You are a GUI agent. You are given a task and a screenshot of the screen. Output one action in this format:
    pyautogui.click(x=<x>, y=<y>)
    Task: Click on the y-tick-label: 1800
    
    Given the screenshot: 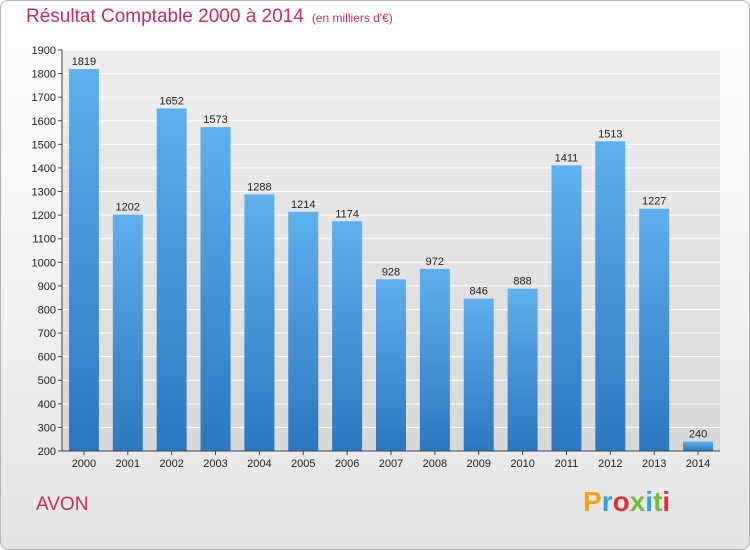 What is the action you would take?
    pyautogui.click(x=44, y=75)
    